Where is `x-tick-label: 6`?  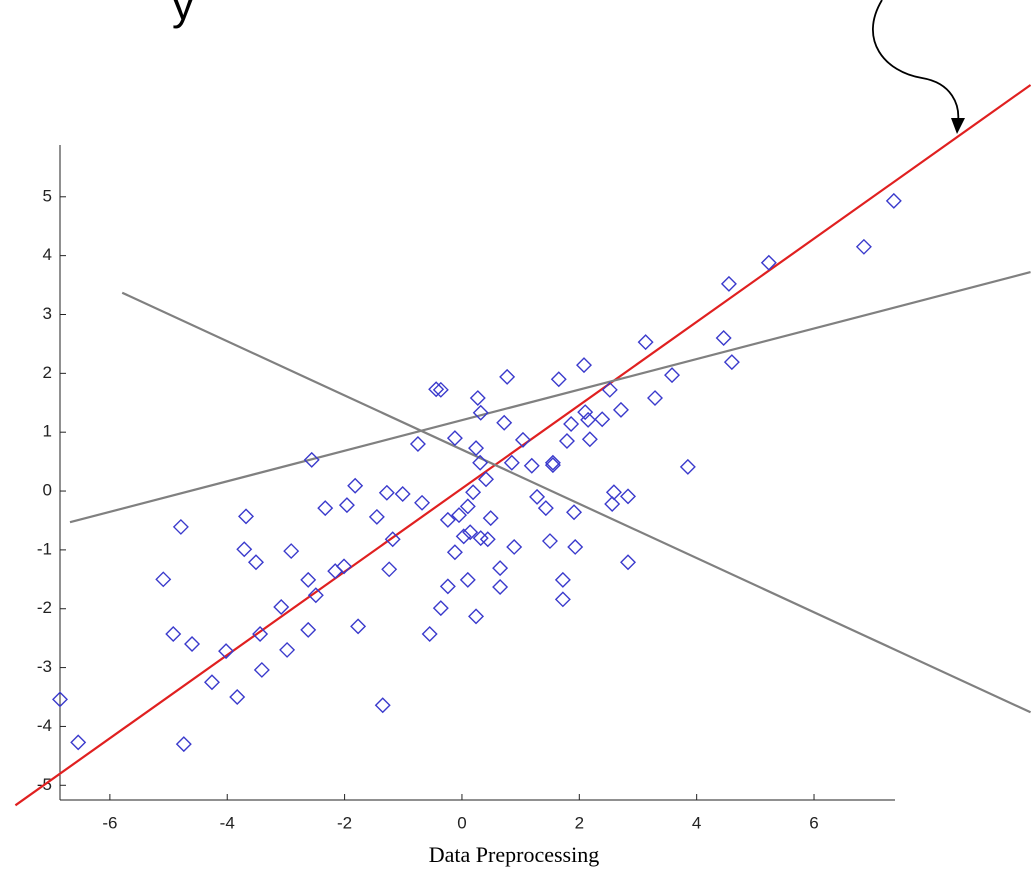 x-tick-label: 6 is located at coordinates (813, 822).